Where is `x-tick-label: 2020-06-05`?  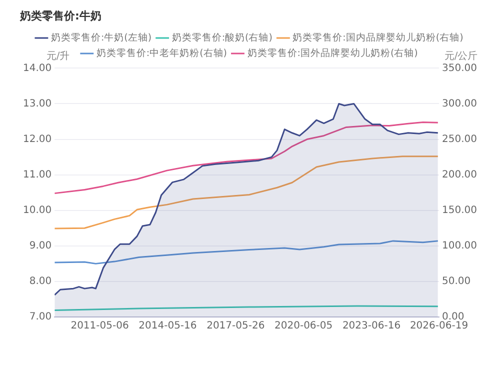
x-tick-label: 2020-06-05 is located at coordinates (303, 326).